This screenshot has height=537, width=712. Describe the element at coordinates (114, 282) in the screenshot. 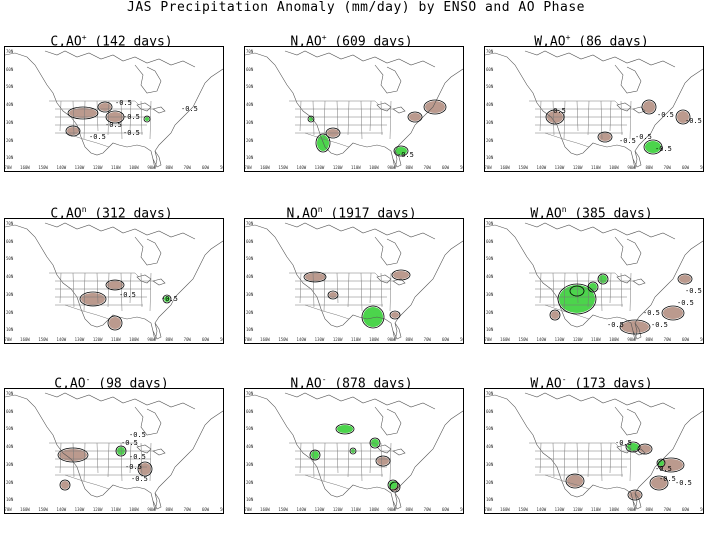

I see `precipitation-anomaly-map: -0.5 -0.5` at that location.